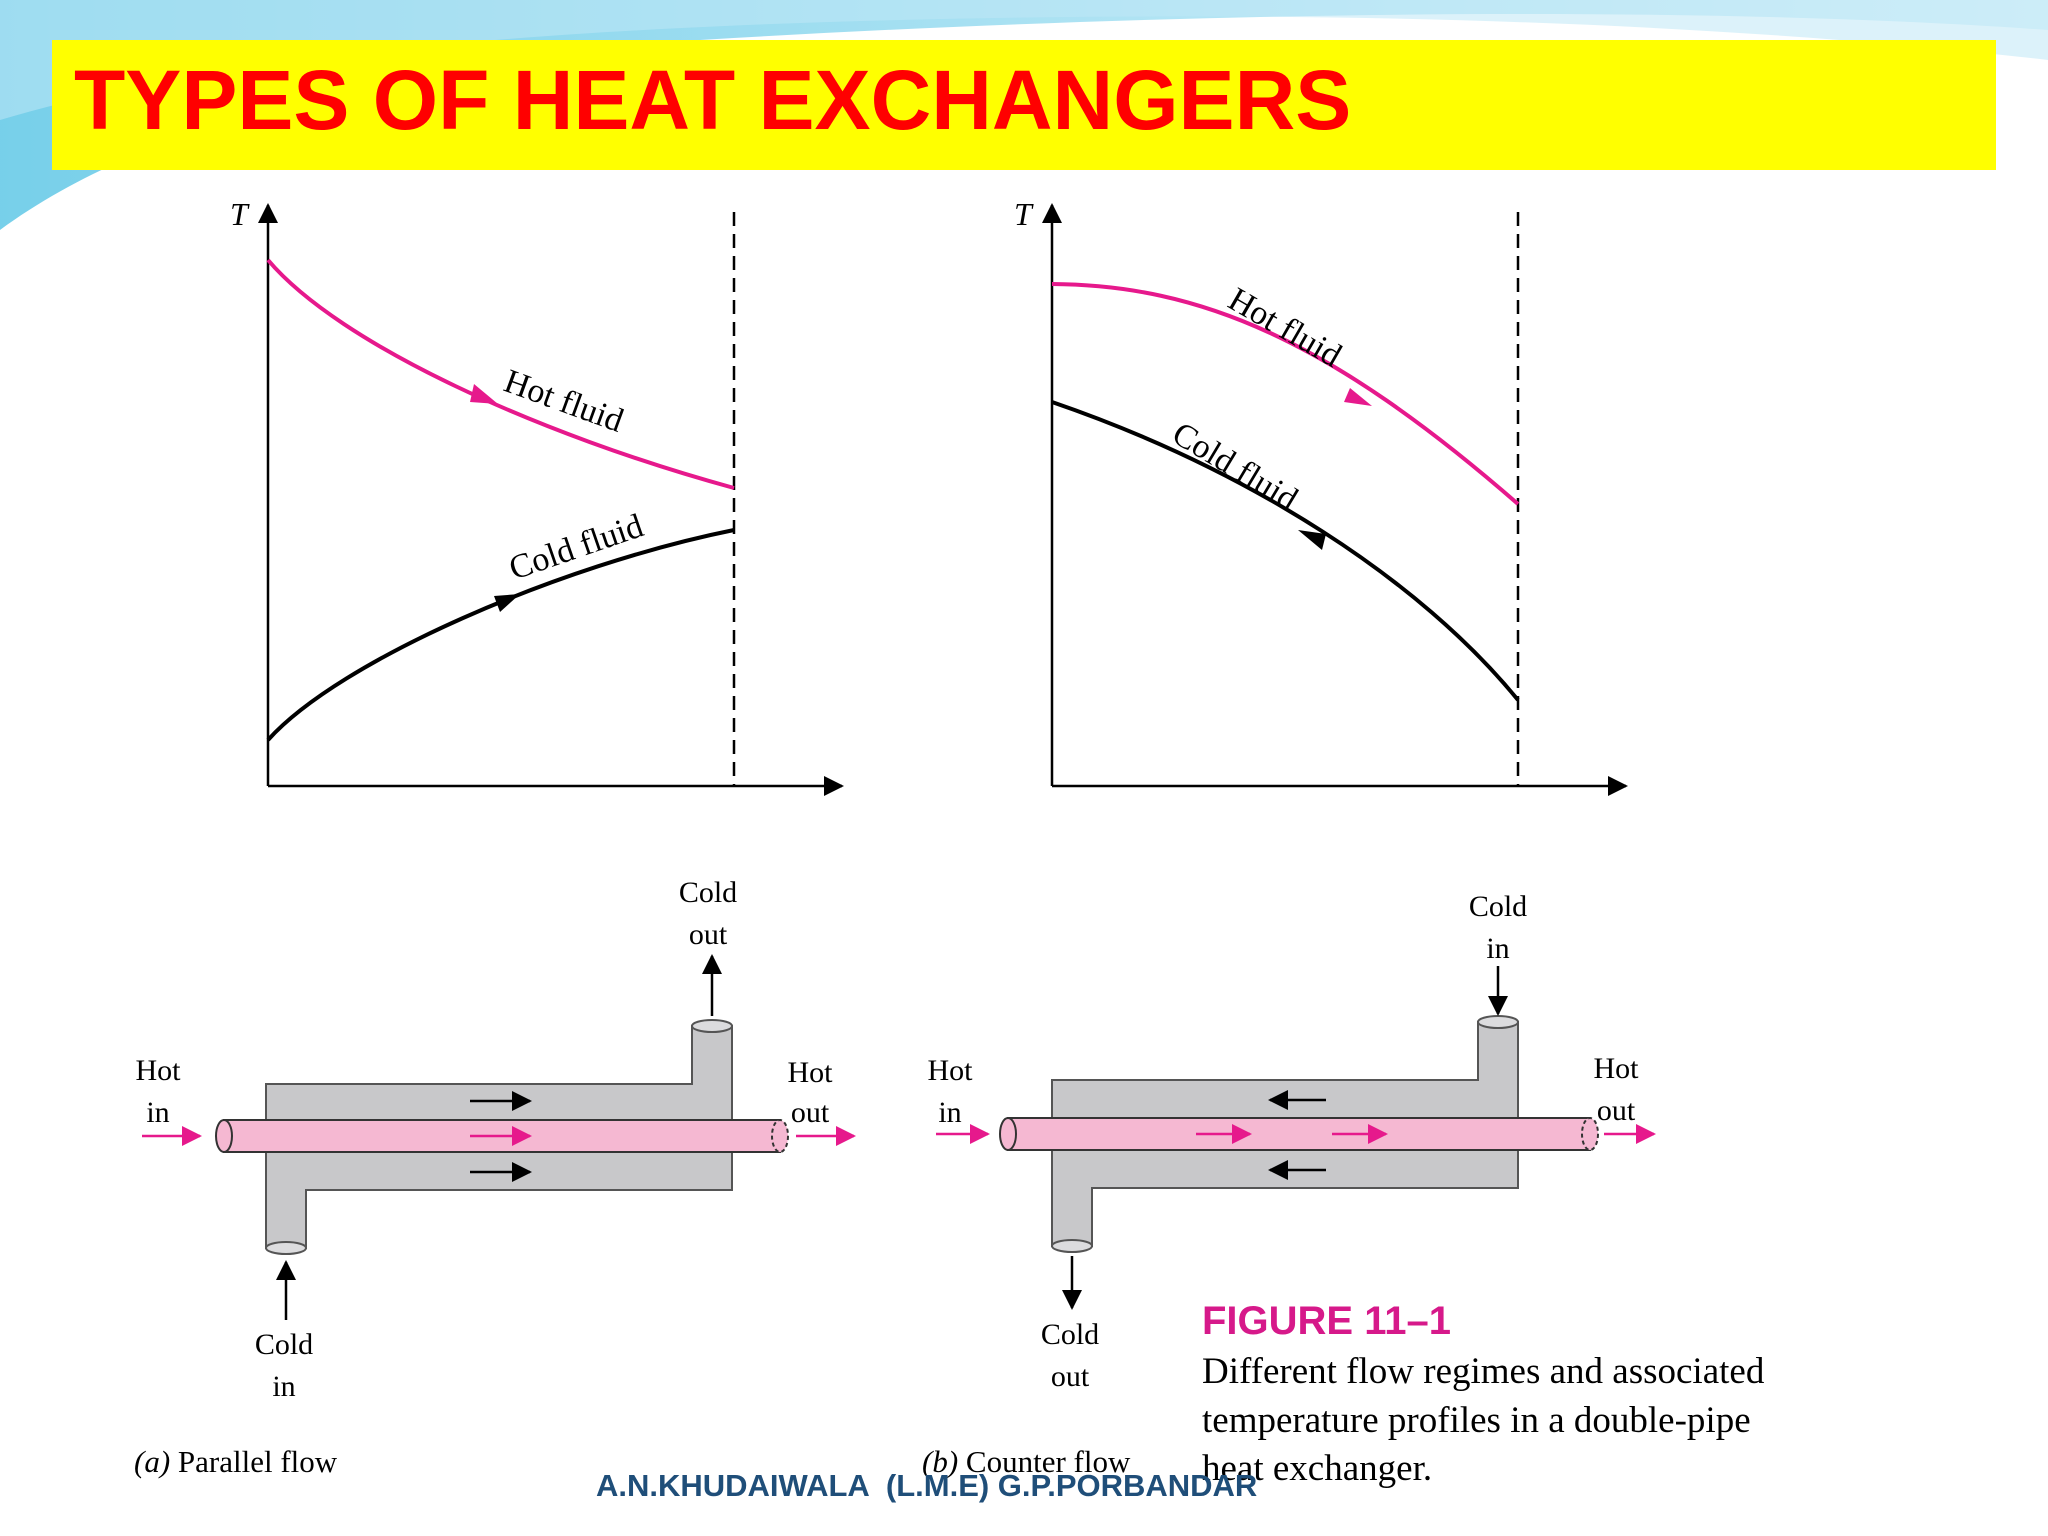 The height and width of the screenshot is (1536, 2048). Describe the element at coordinates (1044, 1461) in the screenshot. I see `panel-b-title: Counter flow` at that location.